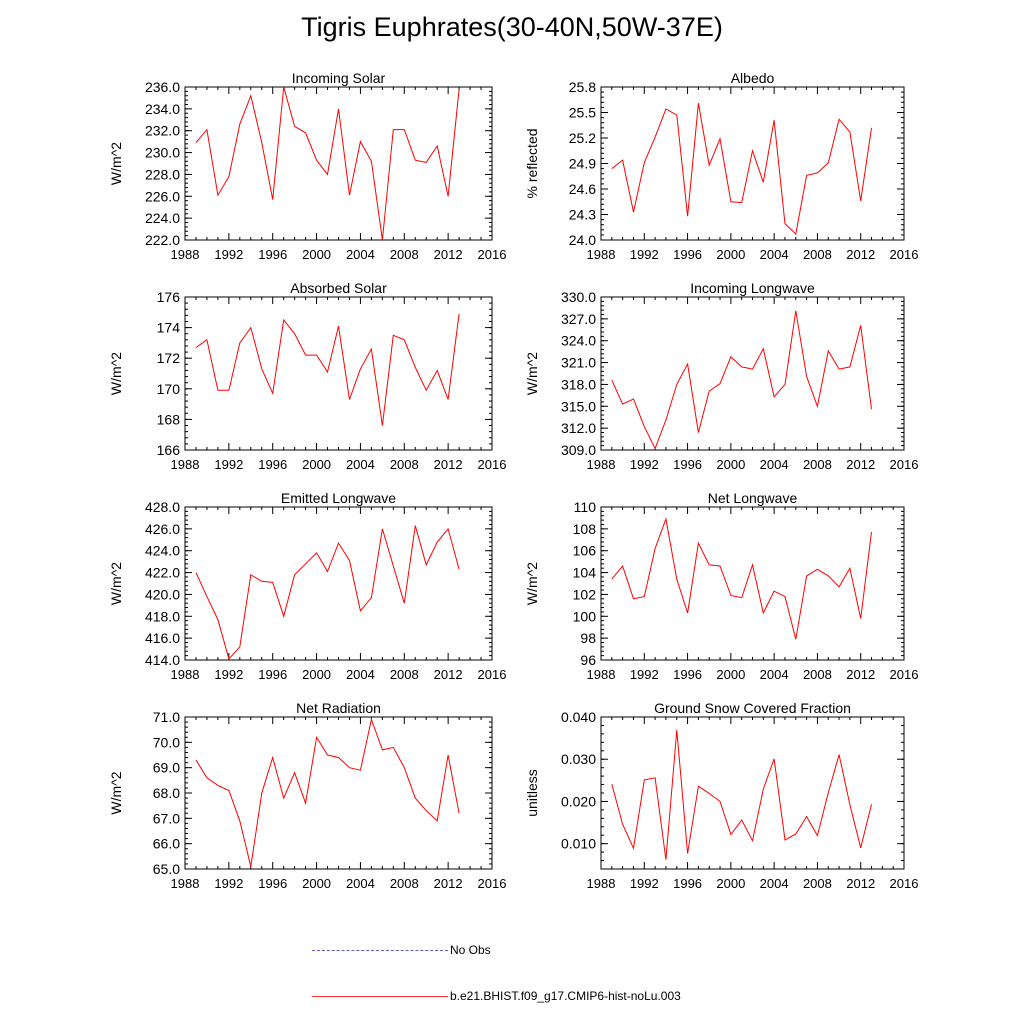 This screenshot has width=1024, height=1024. What do you see at coordinates (169, 297) in the screenshot?
I see `y-tick-label: 176` at bounding box center [169, 297].